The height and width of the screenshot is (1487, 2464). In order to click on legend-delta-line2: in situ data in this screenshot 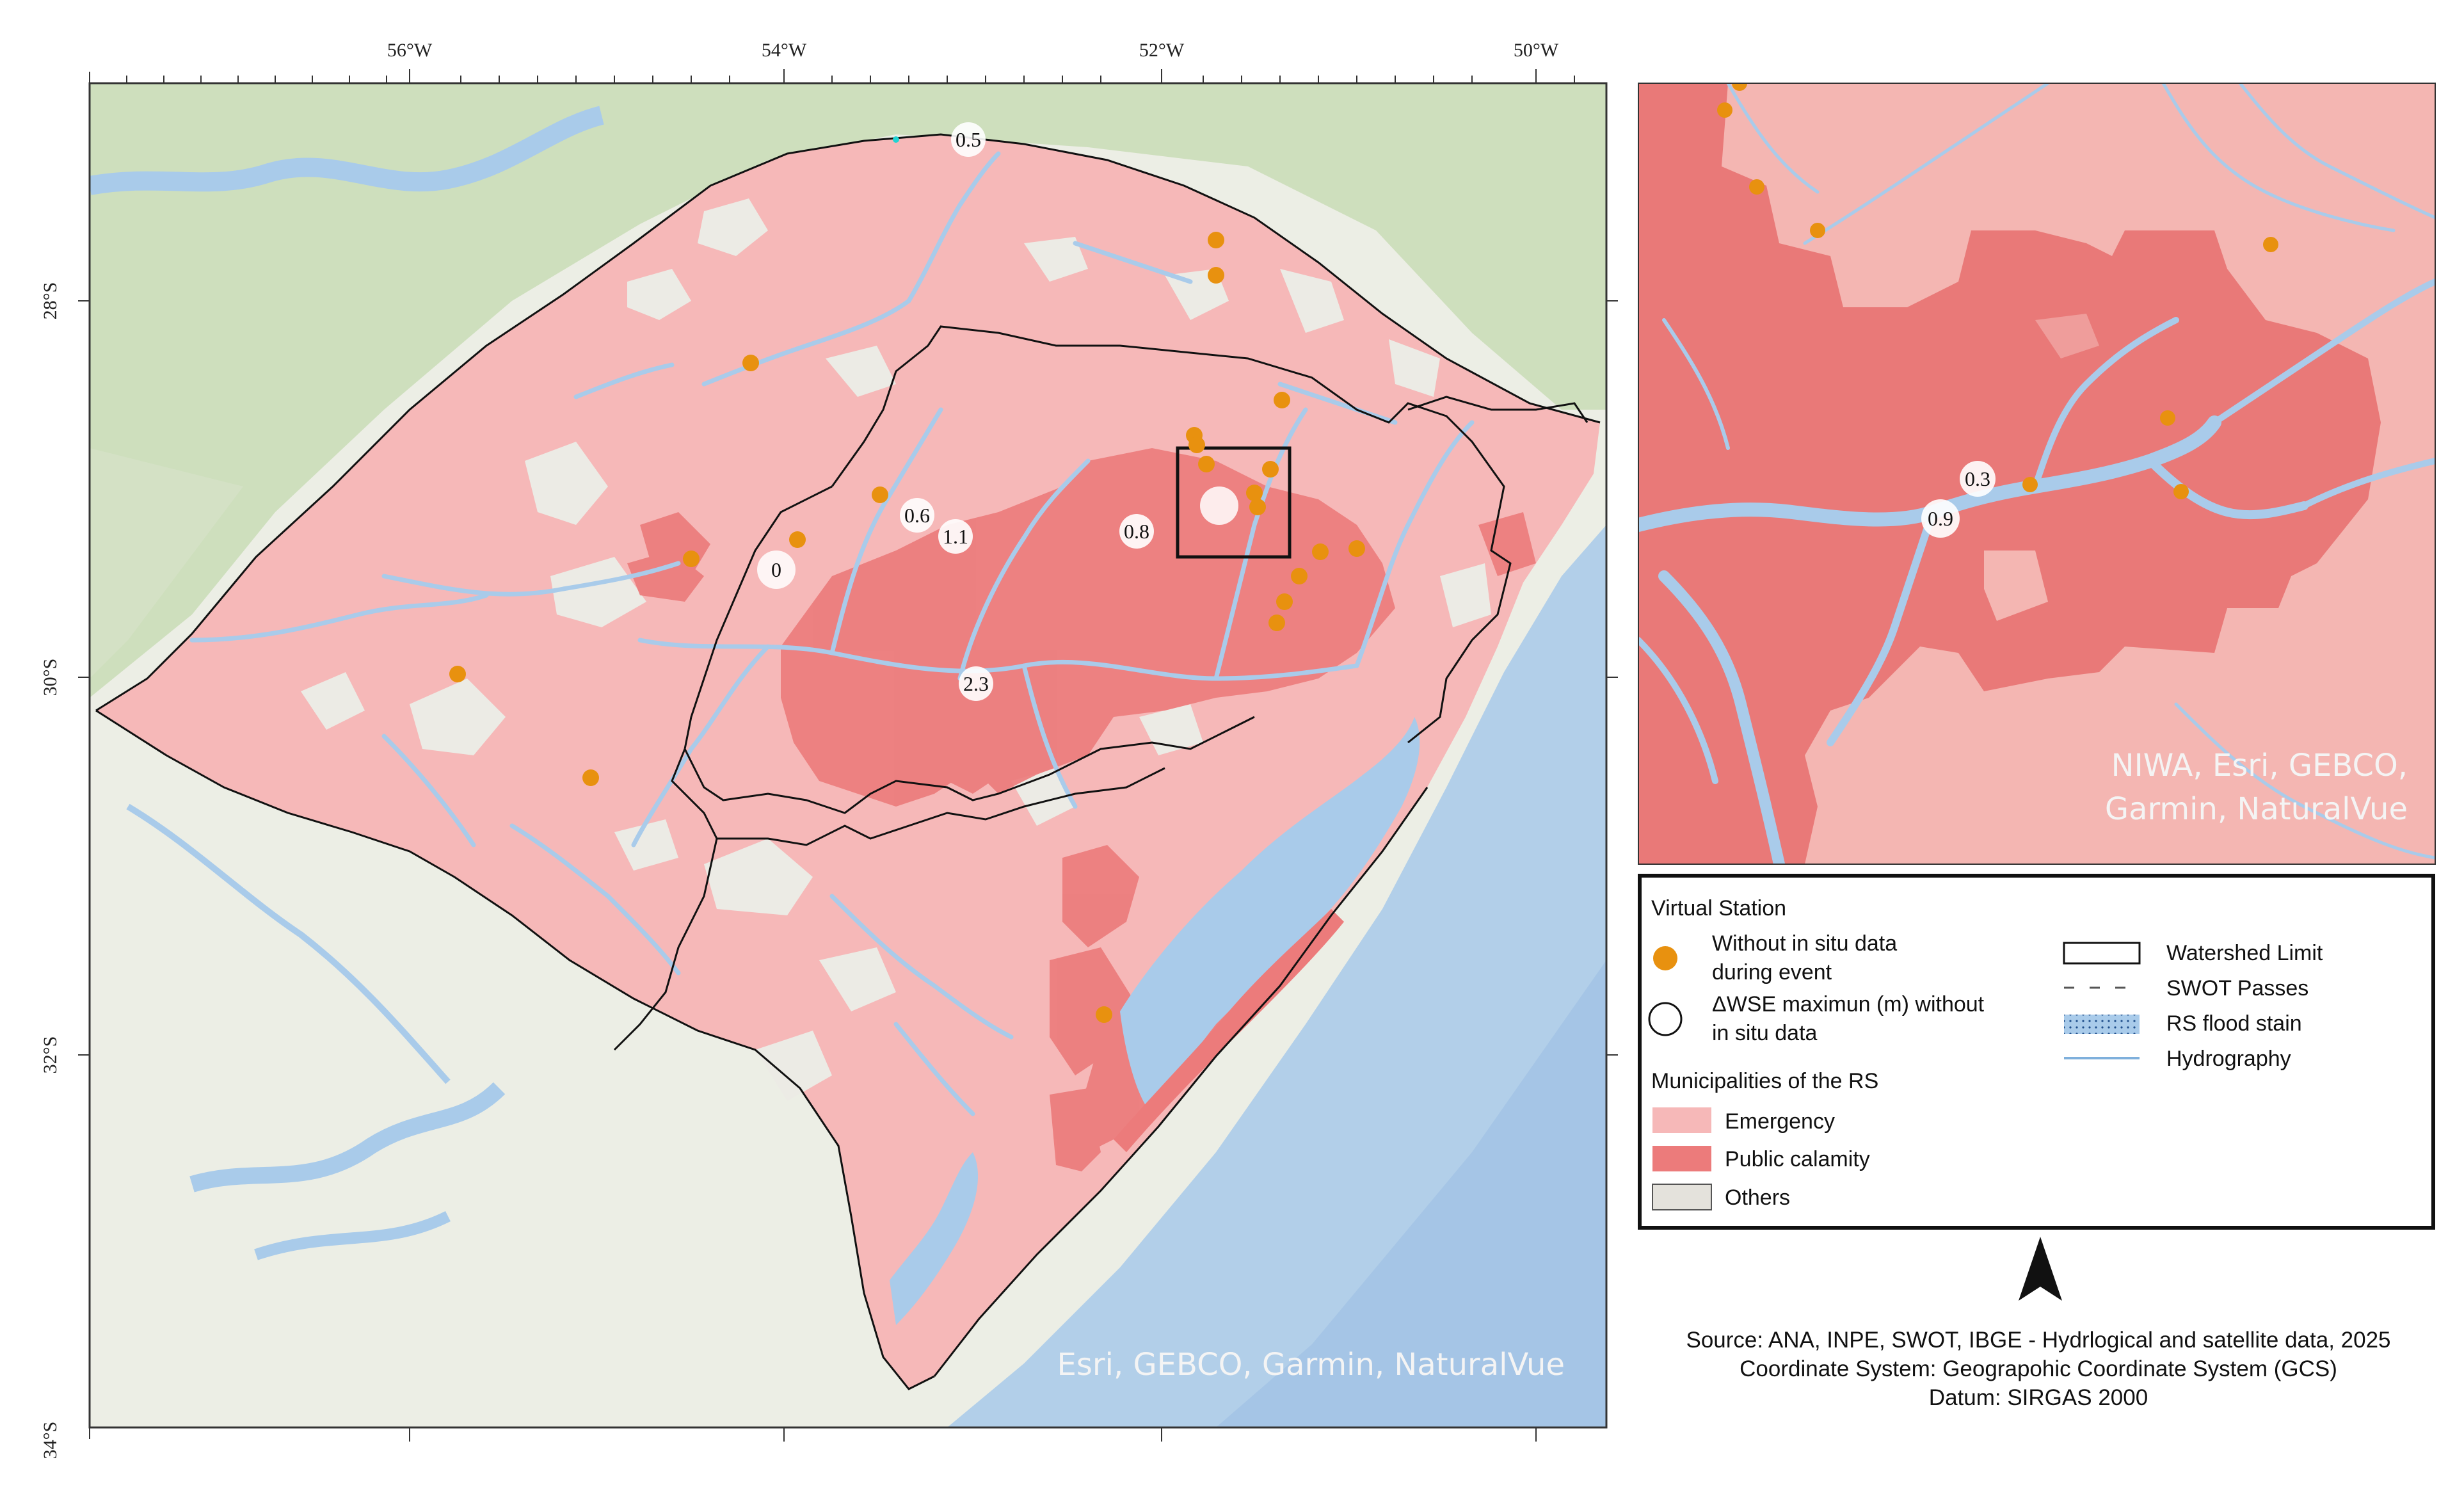, I will do `click(1765, 1033)`.